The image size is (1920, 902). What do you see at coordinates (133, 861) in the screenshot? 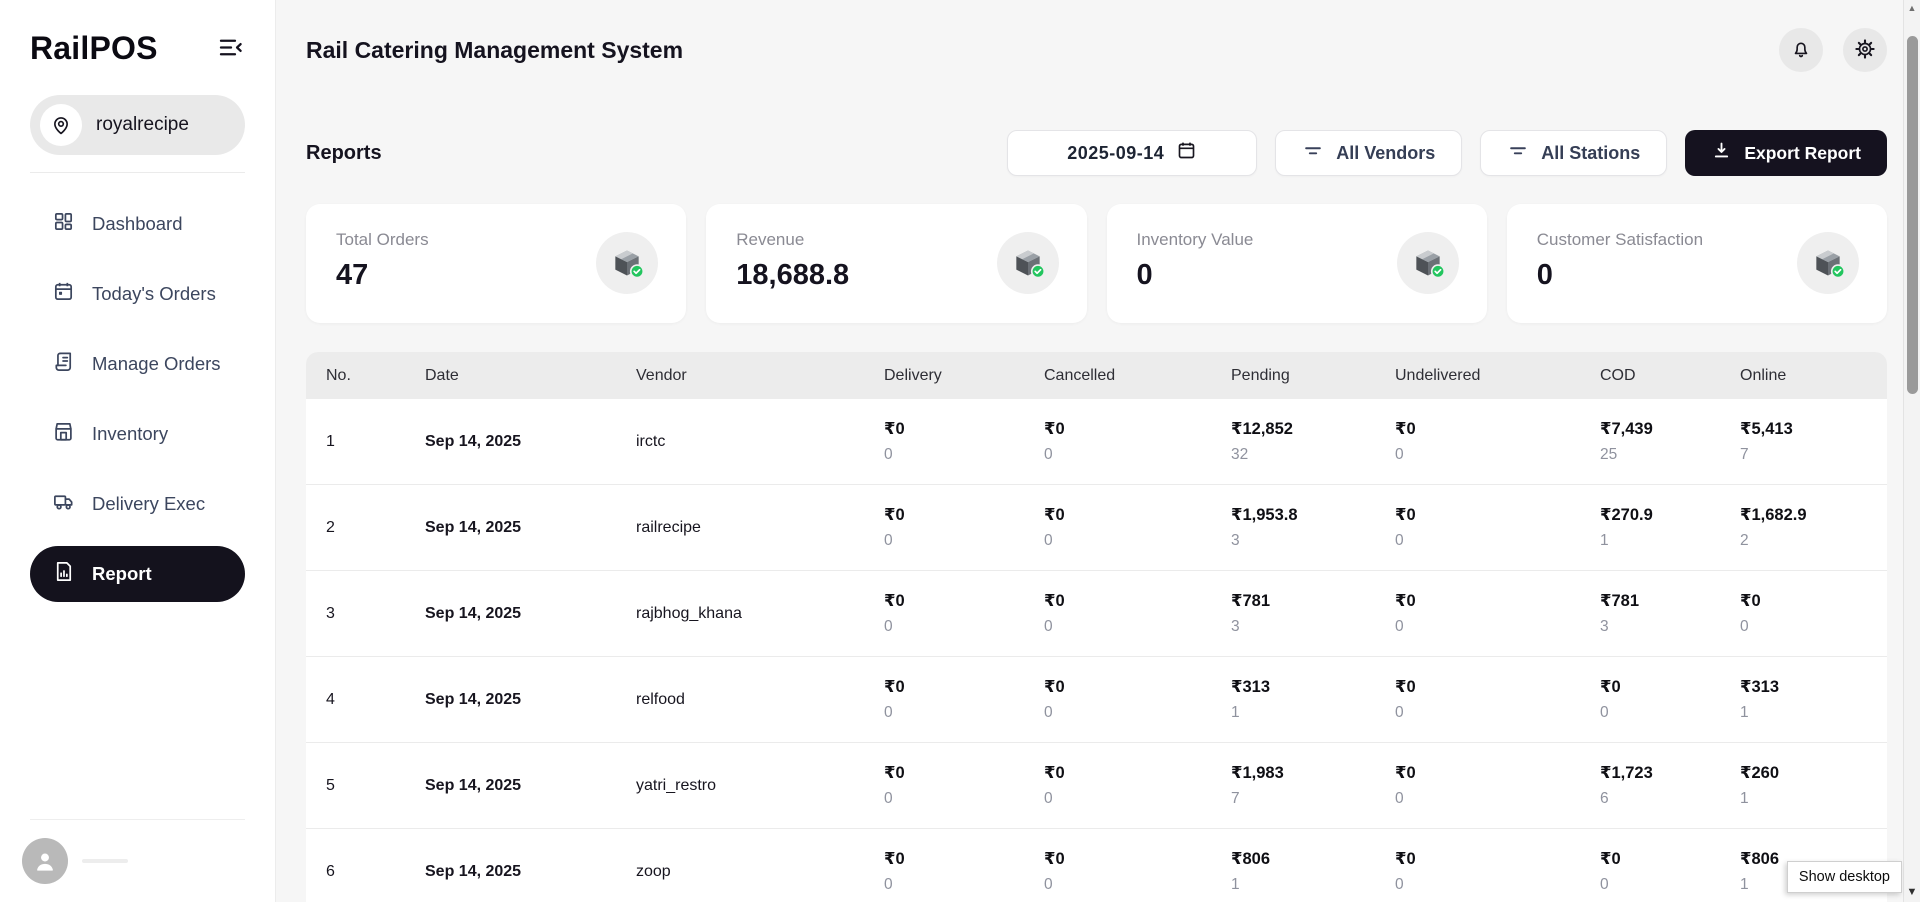
I see `user-profile` at bounding box center [133, 861].